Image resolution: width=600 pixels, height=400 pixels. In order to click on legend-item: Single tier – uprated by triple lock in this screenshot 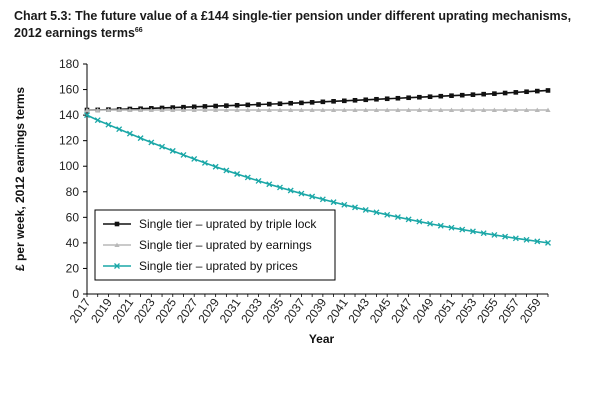, I will do `click(210, 224)`.